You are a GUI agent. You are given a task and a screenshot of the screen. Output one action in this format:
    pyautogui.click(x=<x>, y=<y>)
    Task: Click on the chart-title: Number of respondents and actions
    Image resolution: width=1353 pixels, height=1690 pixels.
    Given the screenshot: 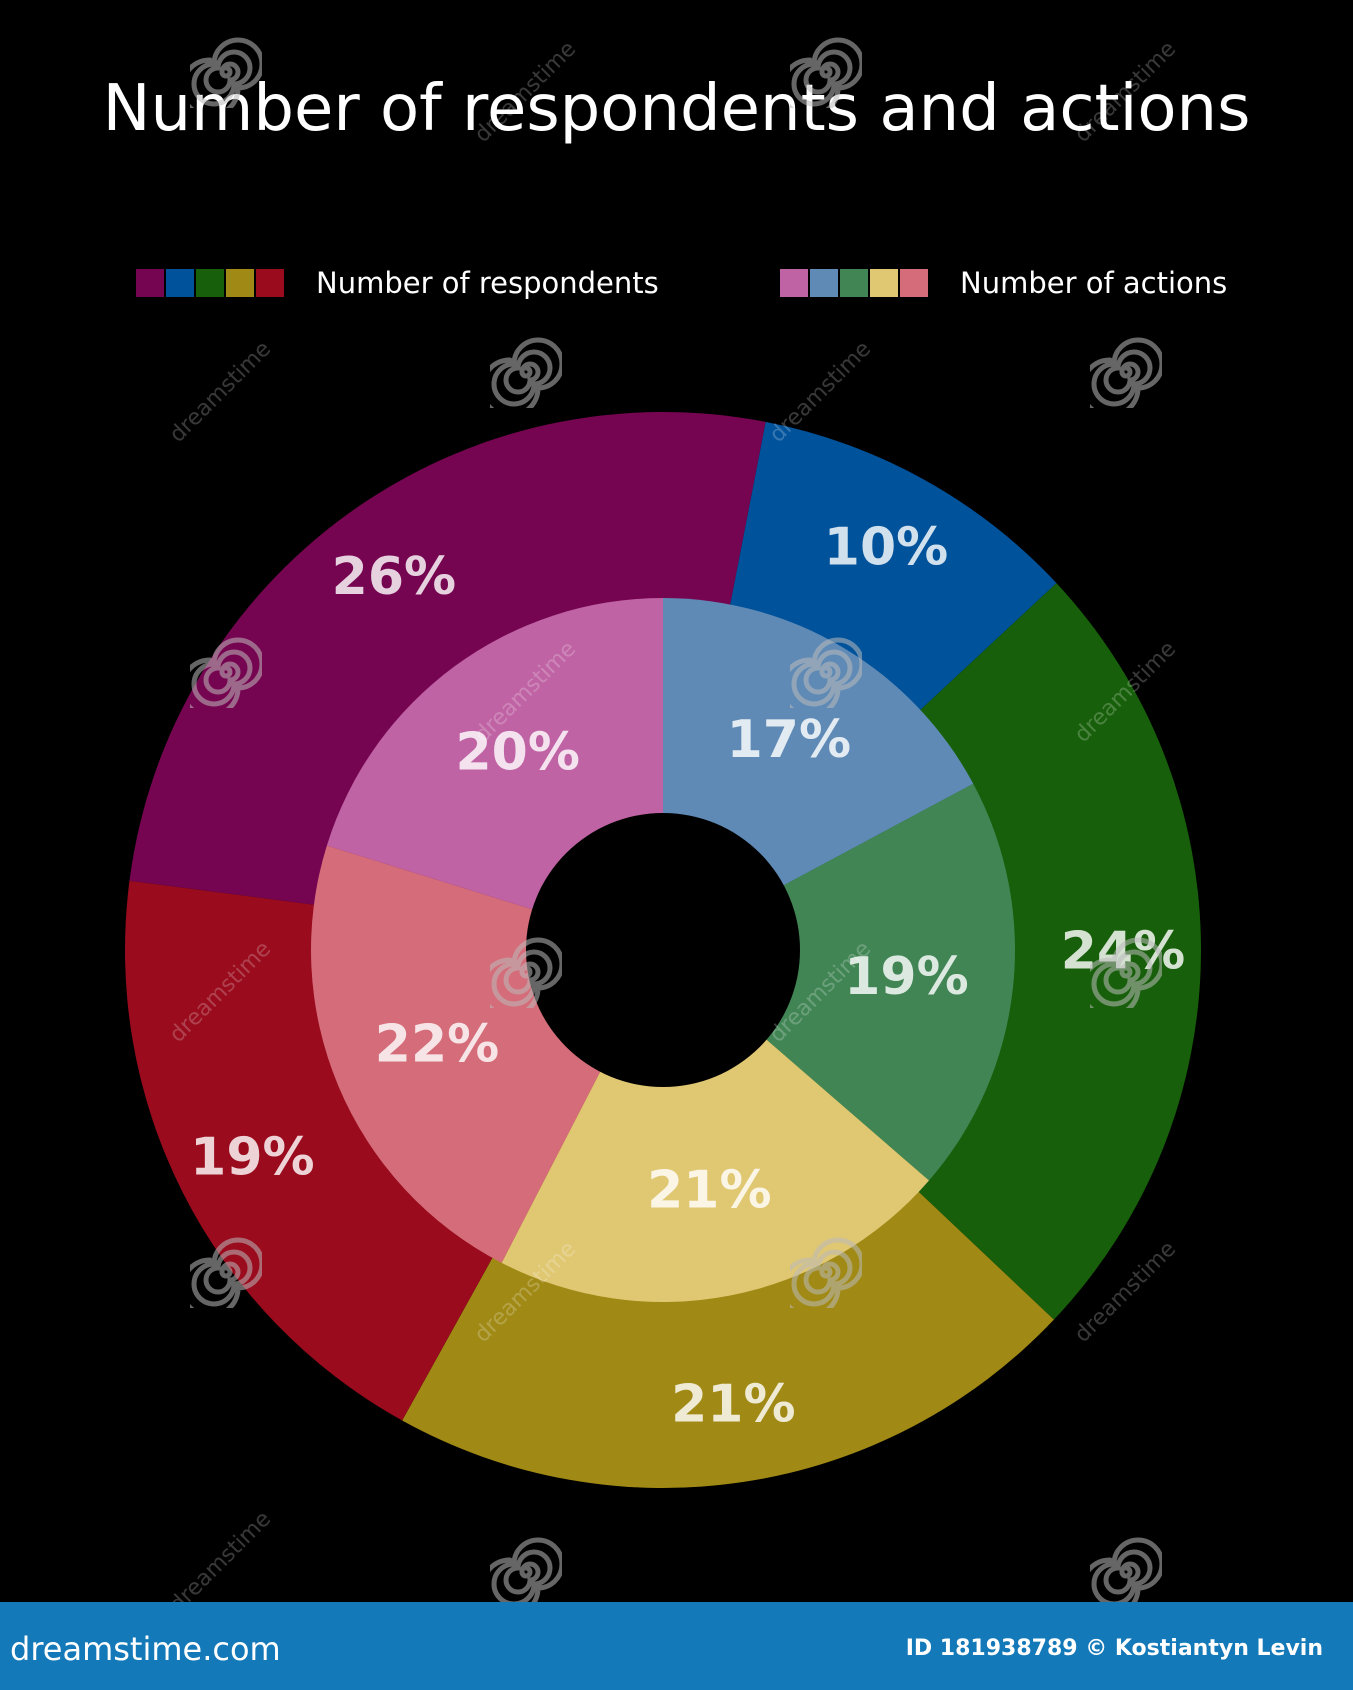 What is the action you would take?
    pyautogui.click(x=676, y=109)
    